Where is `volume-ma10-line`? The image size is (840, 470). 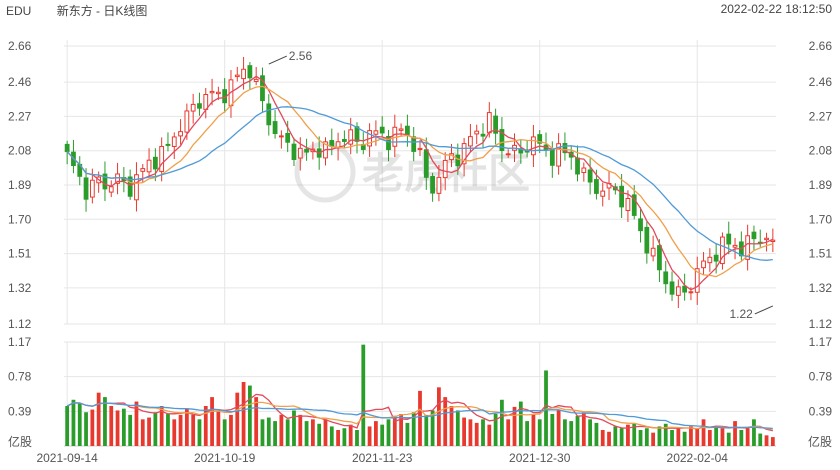 volume-ma10-line is located at coordinates (419, 415).